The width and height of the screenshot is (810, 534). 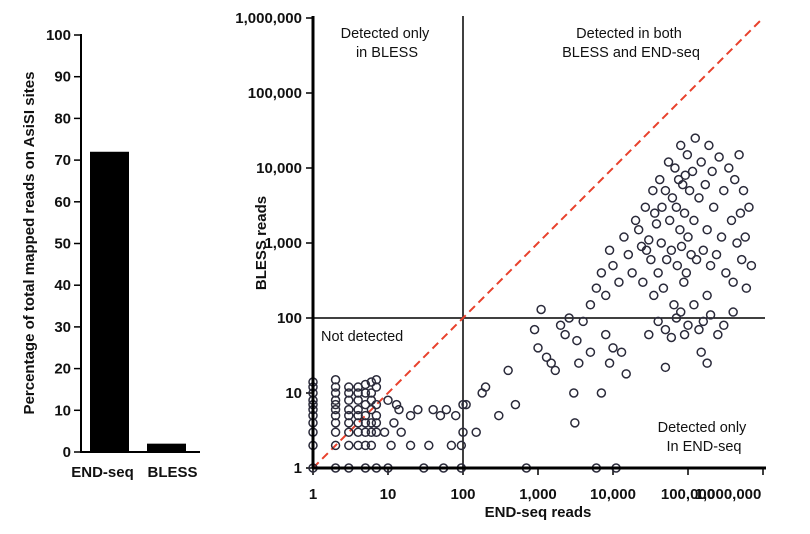 I want to click on bar-end-seq, so click(x=109, y=301).